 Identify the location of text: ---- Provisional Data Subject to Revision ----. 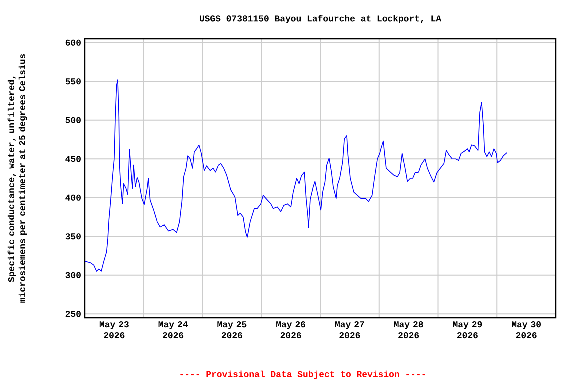
(303, 375).